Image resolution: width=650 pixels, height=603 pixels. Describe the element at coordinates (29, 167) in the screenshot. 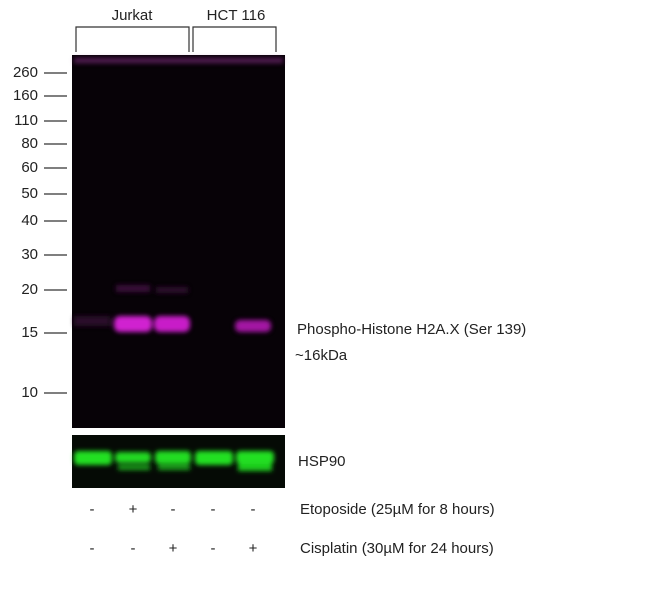

I see `marker-label: 60` at that location.